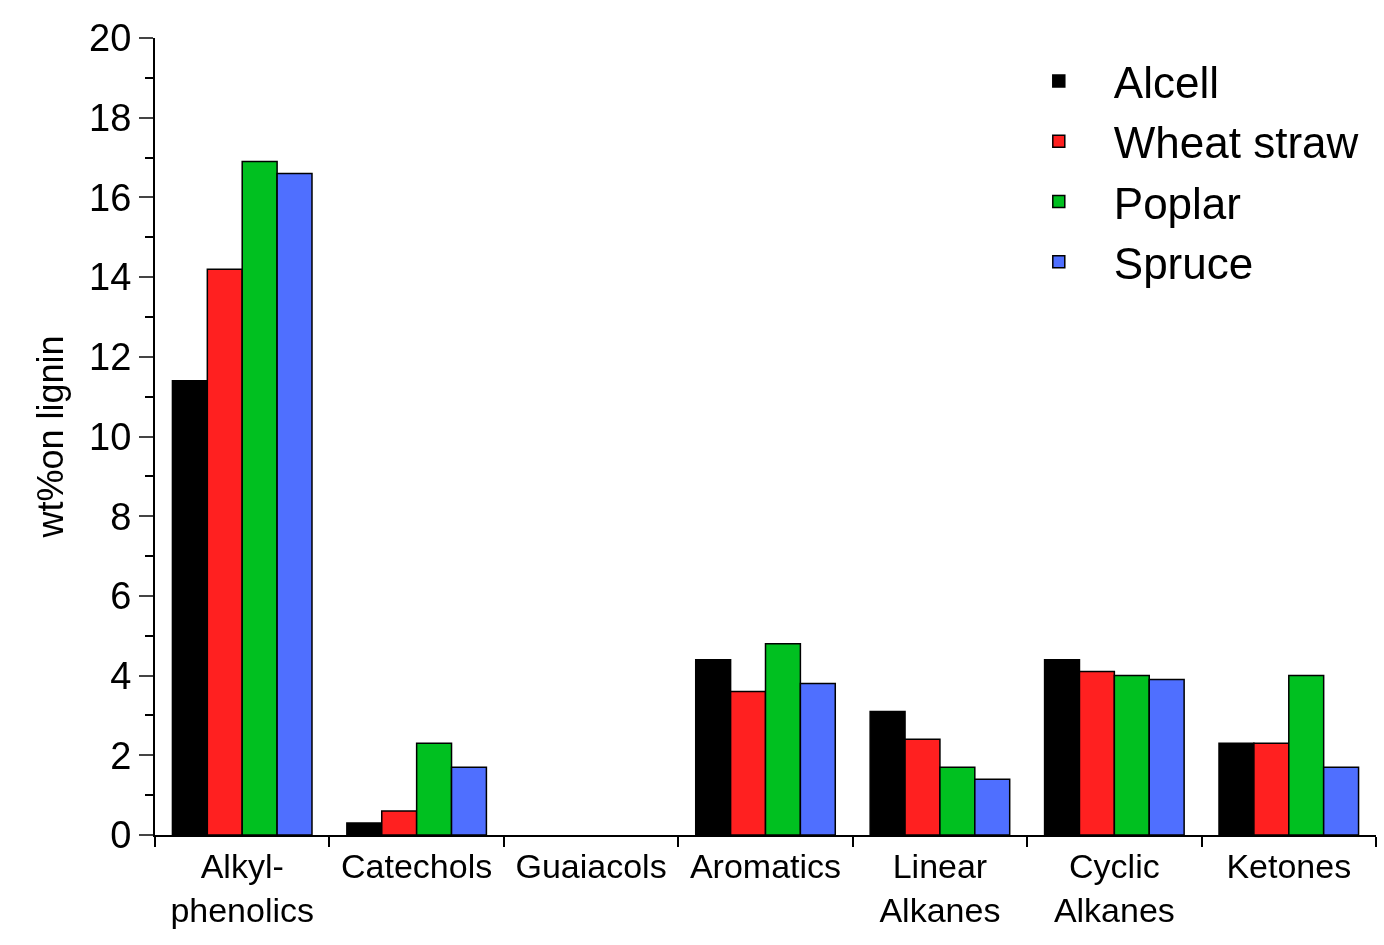 Image resolution: width=1384 pixels, height=945 pixels. I want to click on legend-label: Spruce, so click(1183, 263).